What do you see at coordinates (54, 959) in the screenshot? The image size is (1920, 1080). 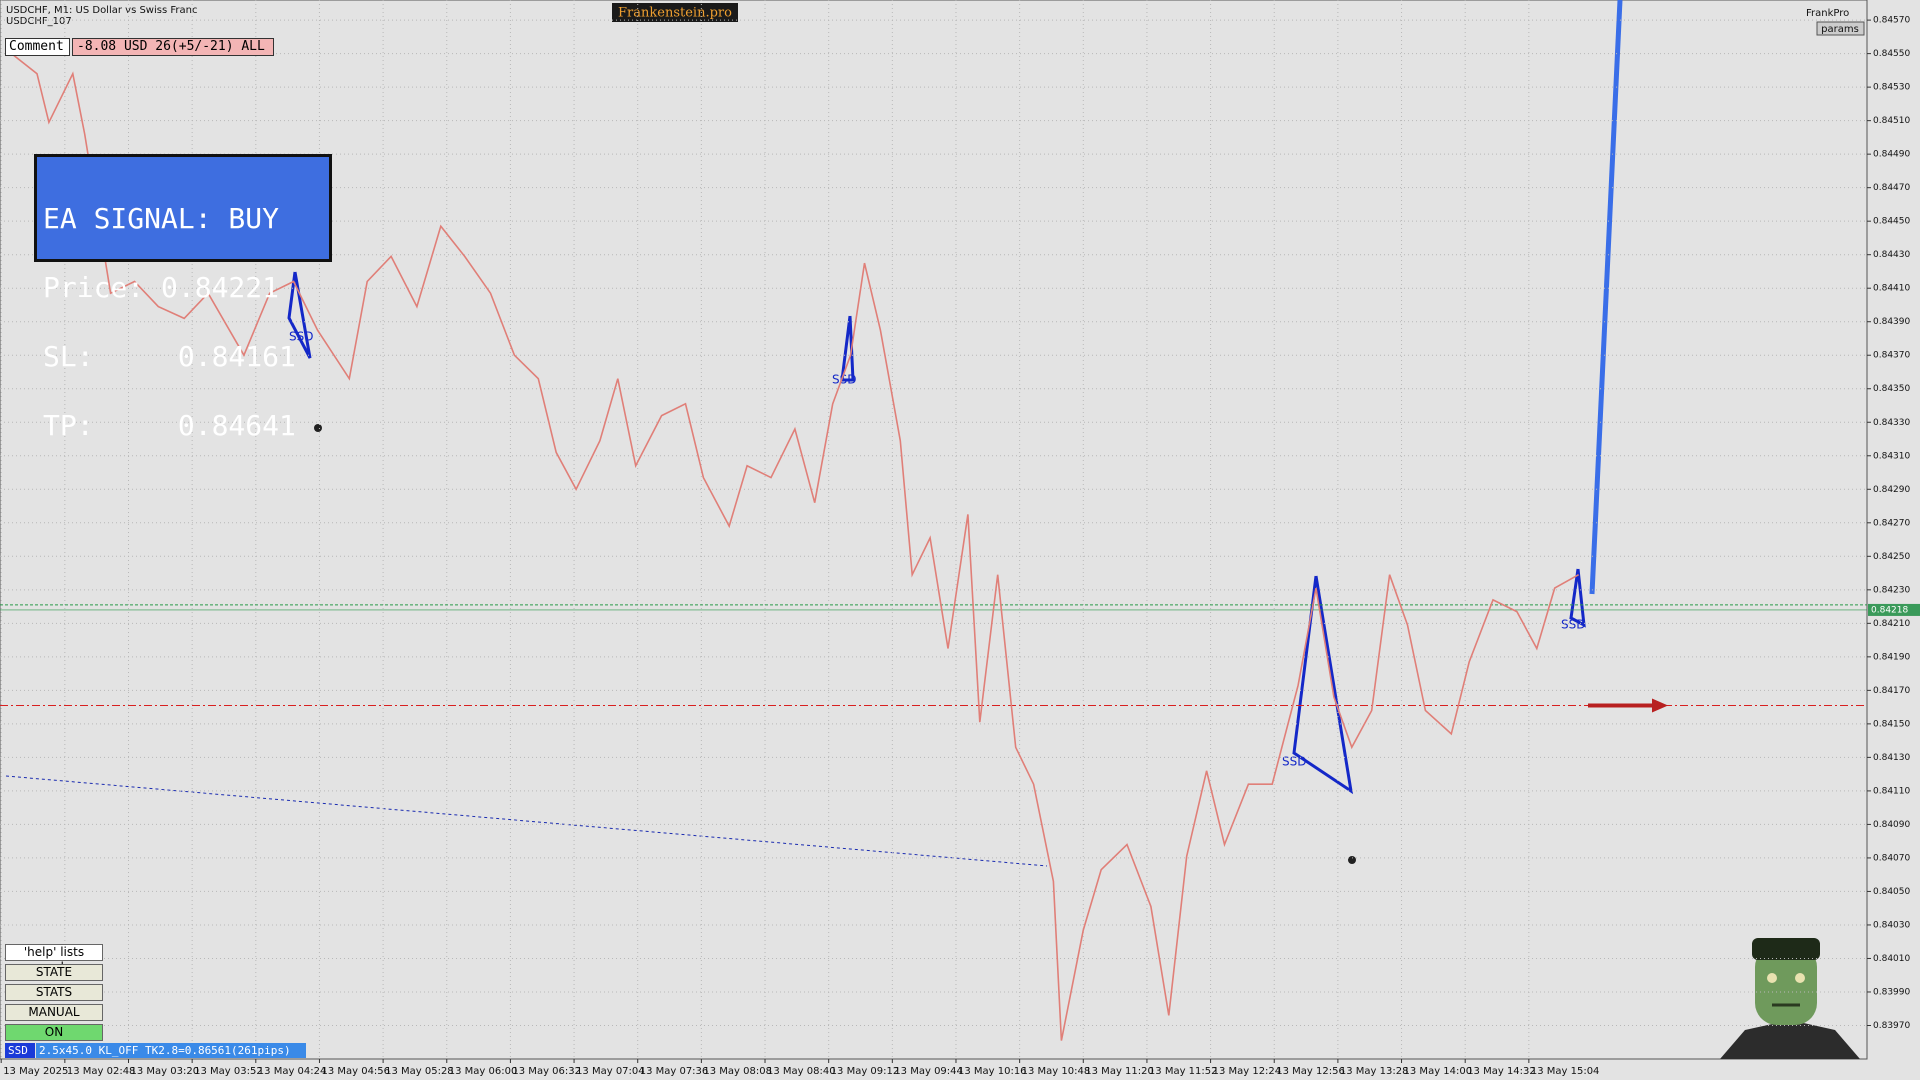 I see `help-button: 'help' lists cmds` at bounding box center [54, 959].